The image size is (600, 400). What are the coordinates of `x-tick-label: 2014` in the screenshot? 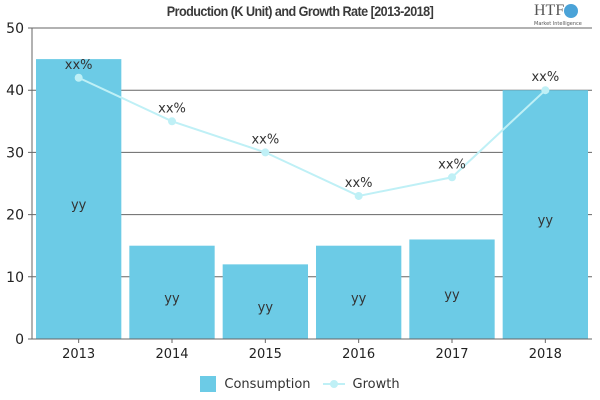 It's located at (171, 354).